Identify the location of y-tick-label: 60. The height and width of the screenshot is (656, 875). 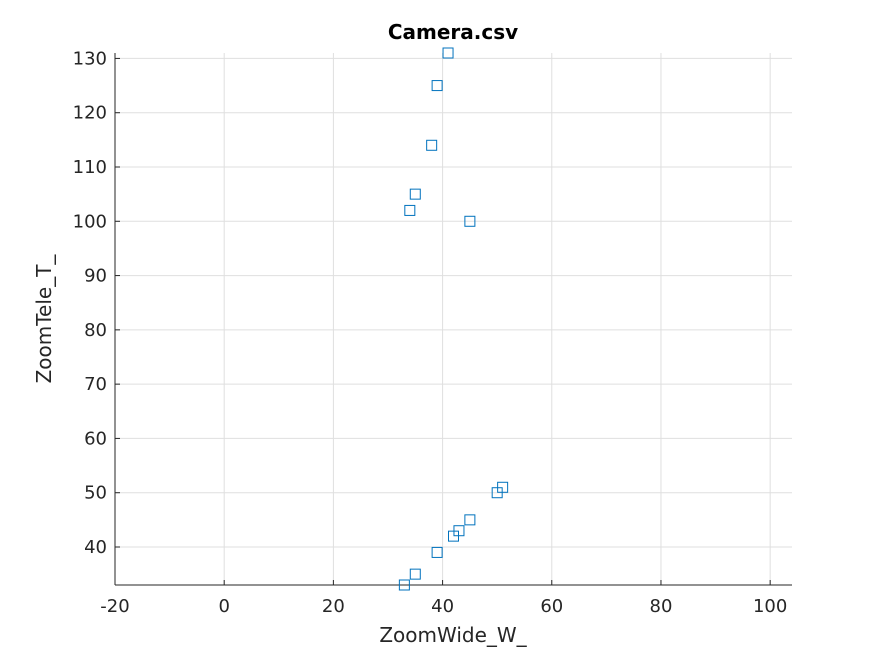
(95, 438).